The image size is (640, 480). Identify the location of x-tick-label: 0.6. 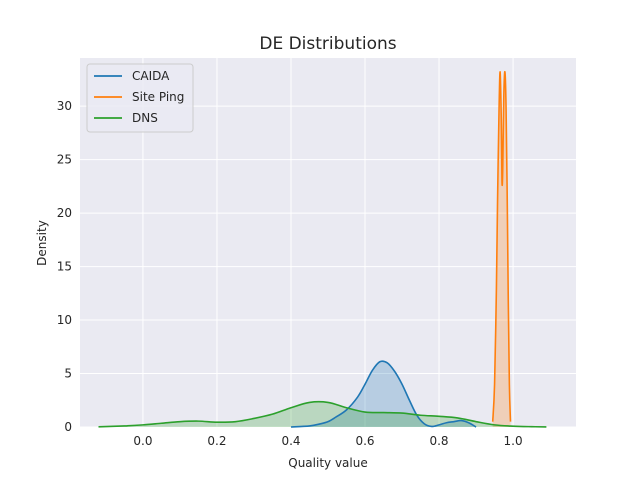
(364, 441).